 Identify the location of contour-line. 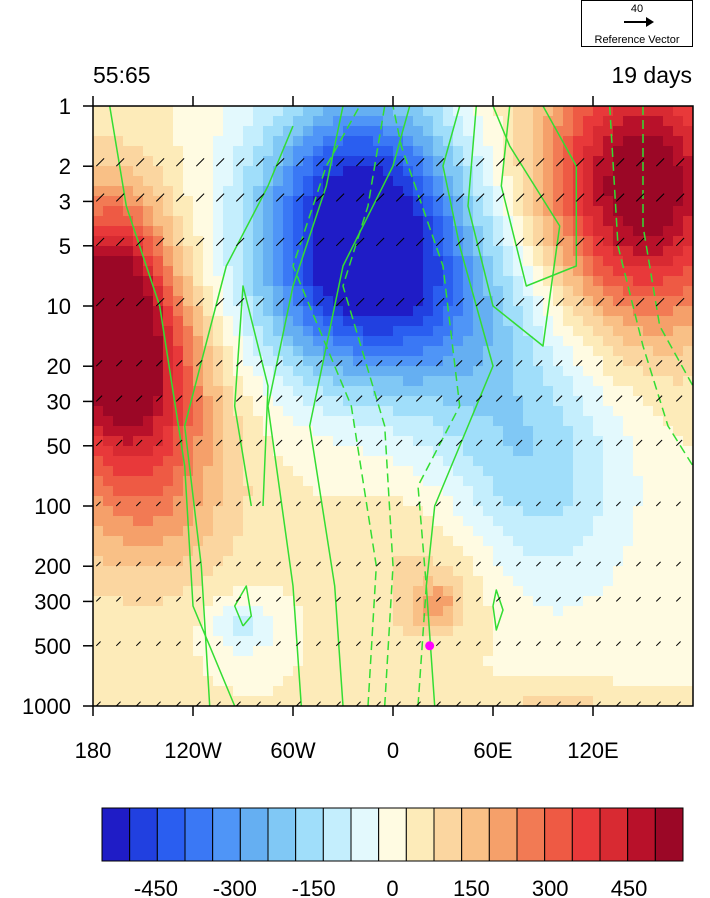
(539, 196).